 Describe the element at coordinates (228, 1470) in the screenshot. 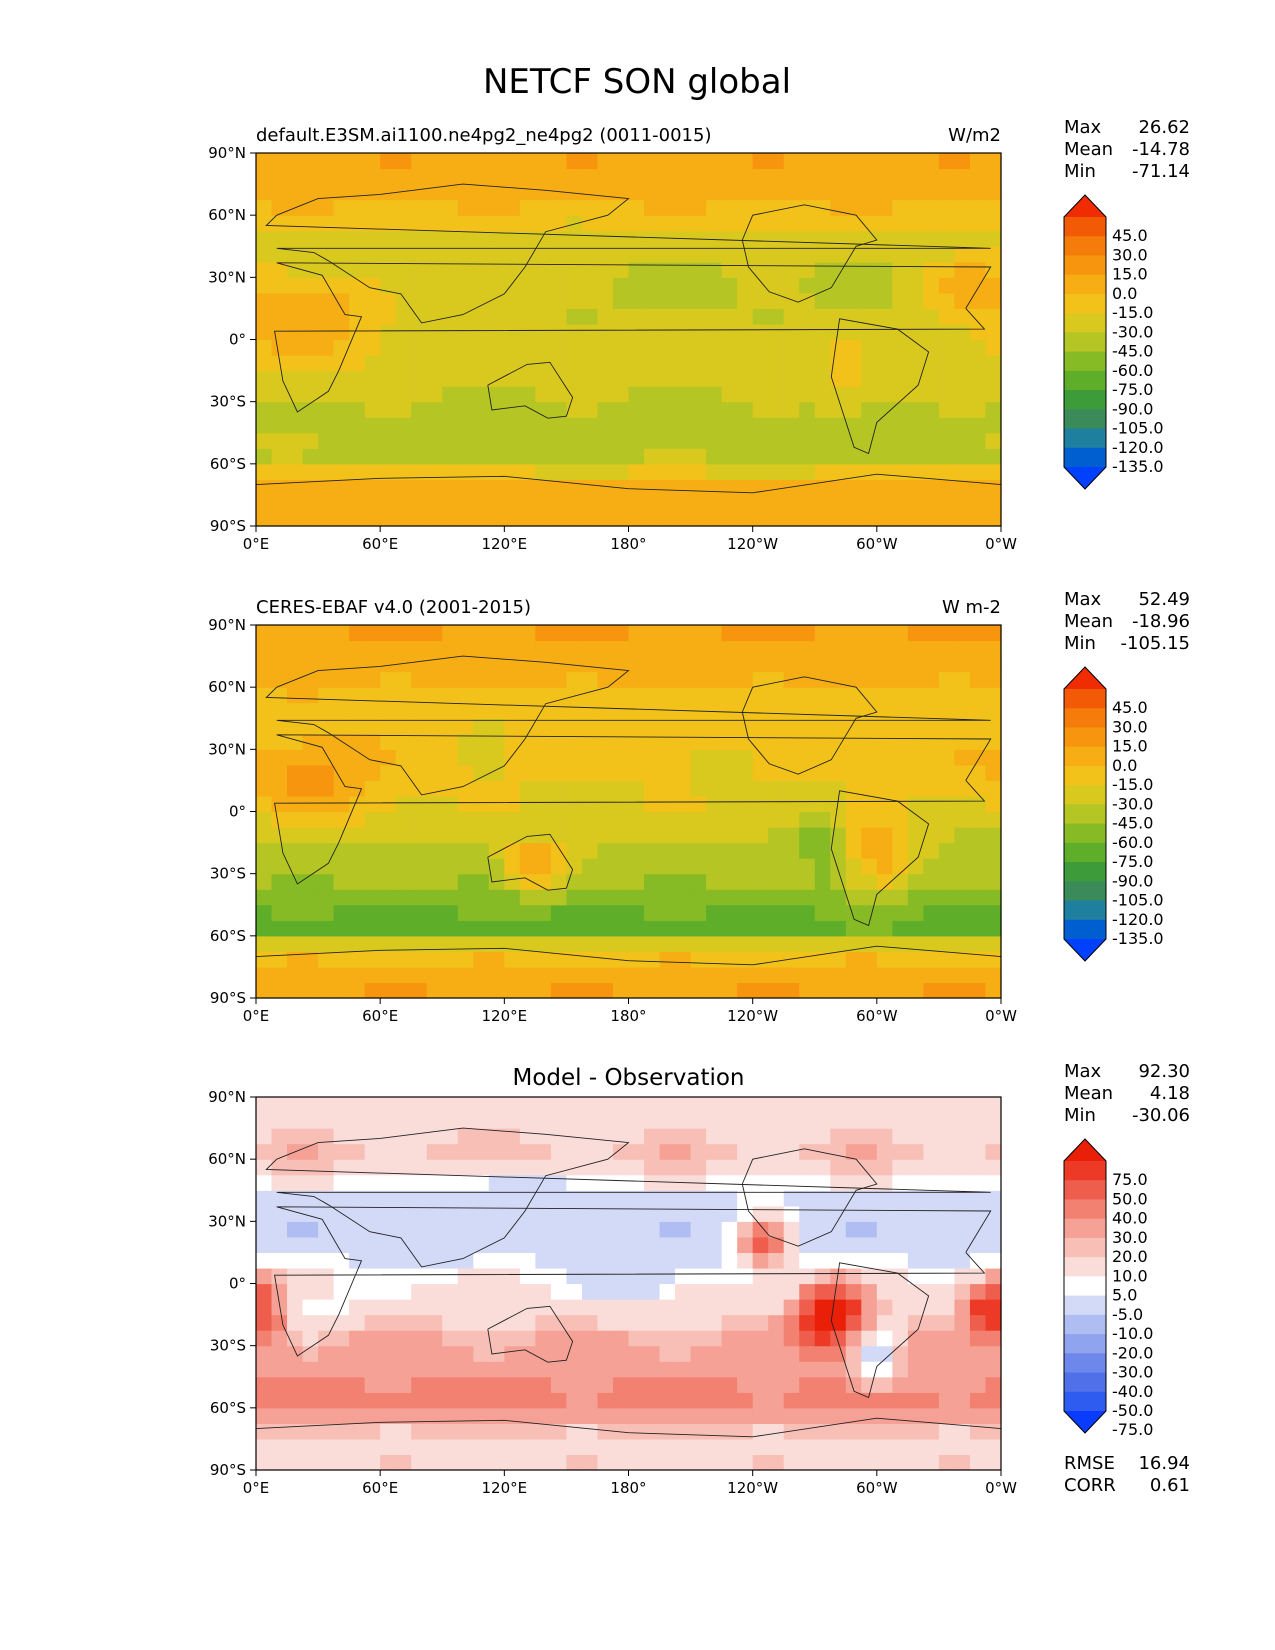

I see `y-tick-label: 90°S` at that location.